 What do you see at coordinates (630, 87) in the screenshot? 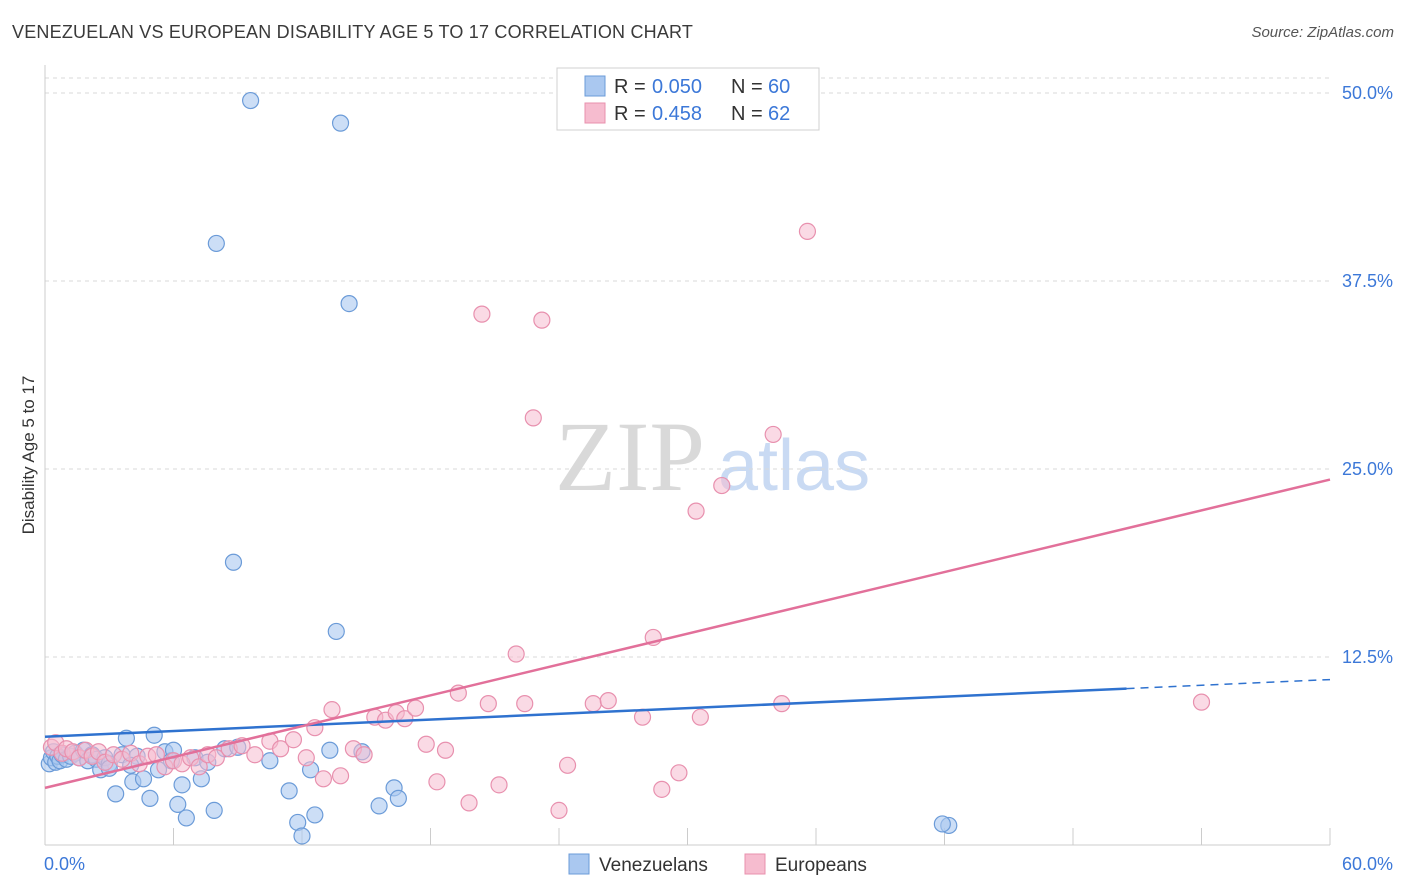
I see `legend-r-label-1: R =` at bounding box center [630, 87].